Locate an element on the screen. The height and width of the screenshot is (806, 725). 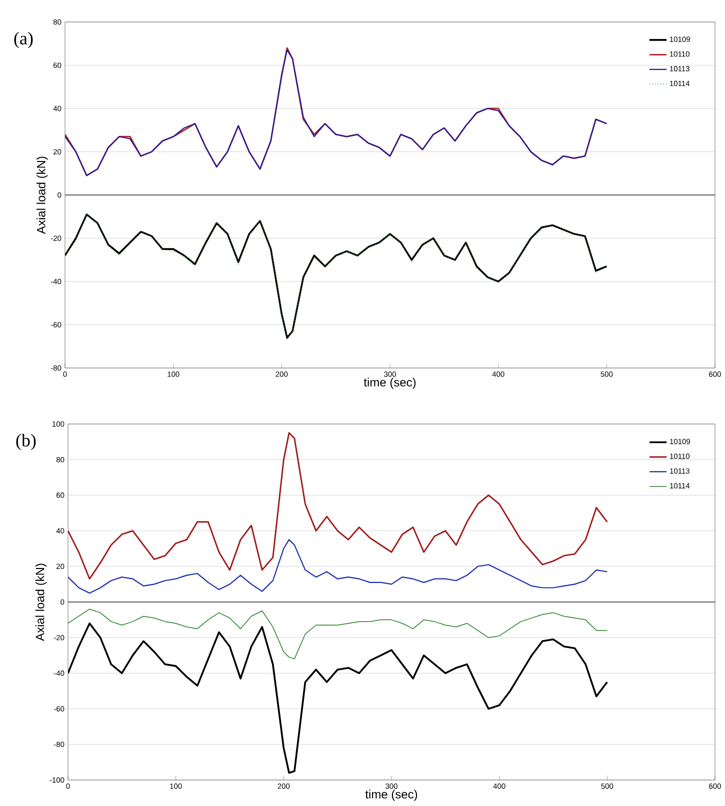
line-series is located at coordinates (338, 506).